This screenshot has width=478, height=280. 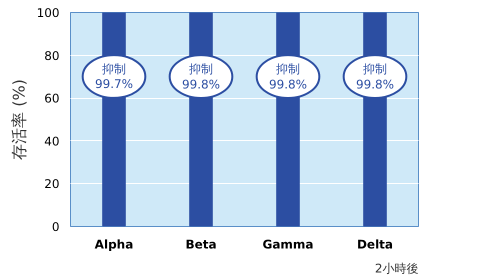 What do you see at coordinates (19, 119) in the screenshot?
I see `y-axis-title: 存活率 (%)` at bounding box center [19, 119].